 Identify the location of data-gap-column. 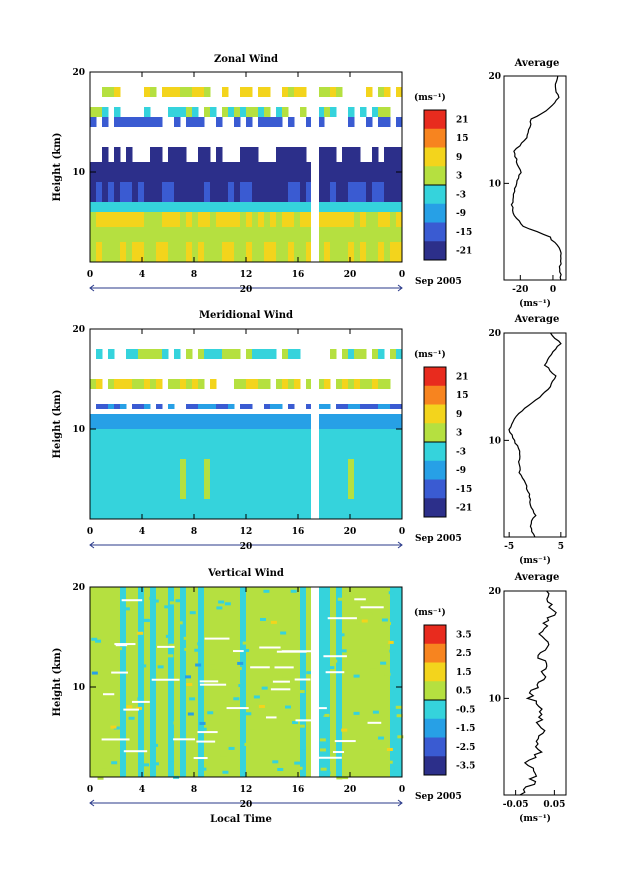
(315, 682).